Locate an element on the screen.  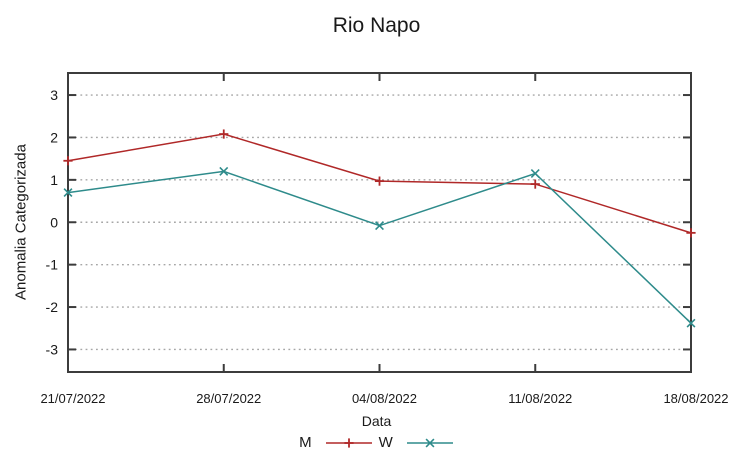
y-tick-labels: 3 2 1 0 -1 -2 -3 is located at coordinates (52, 222).